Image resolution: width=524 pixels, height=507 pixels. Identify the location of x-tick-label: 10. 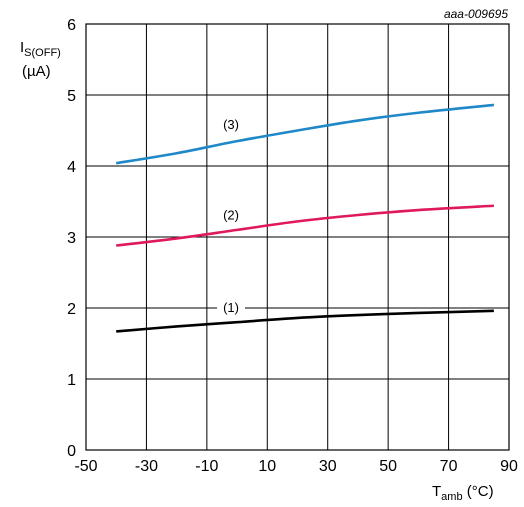
(267, 466).